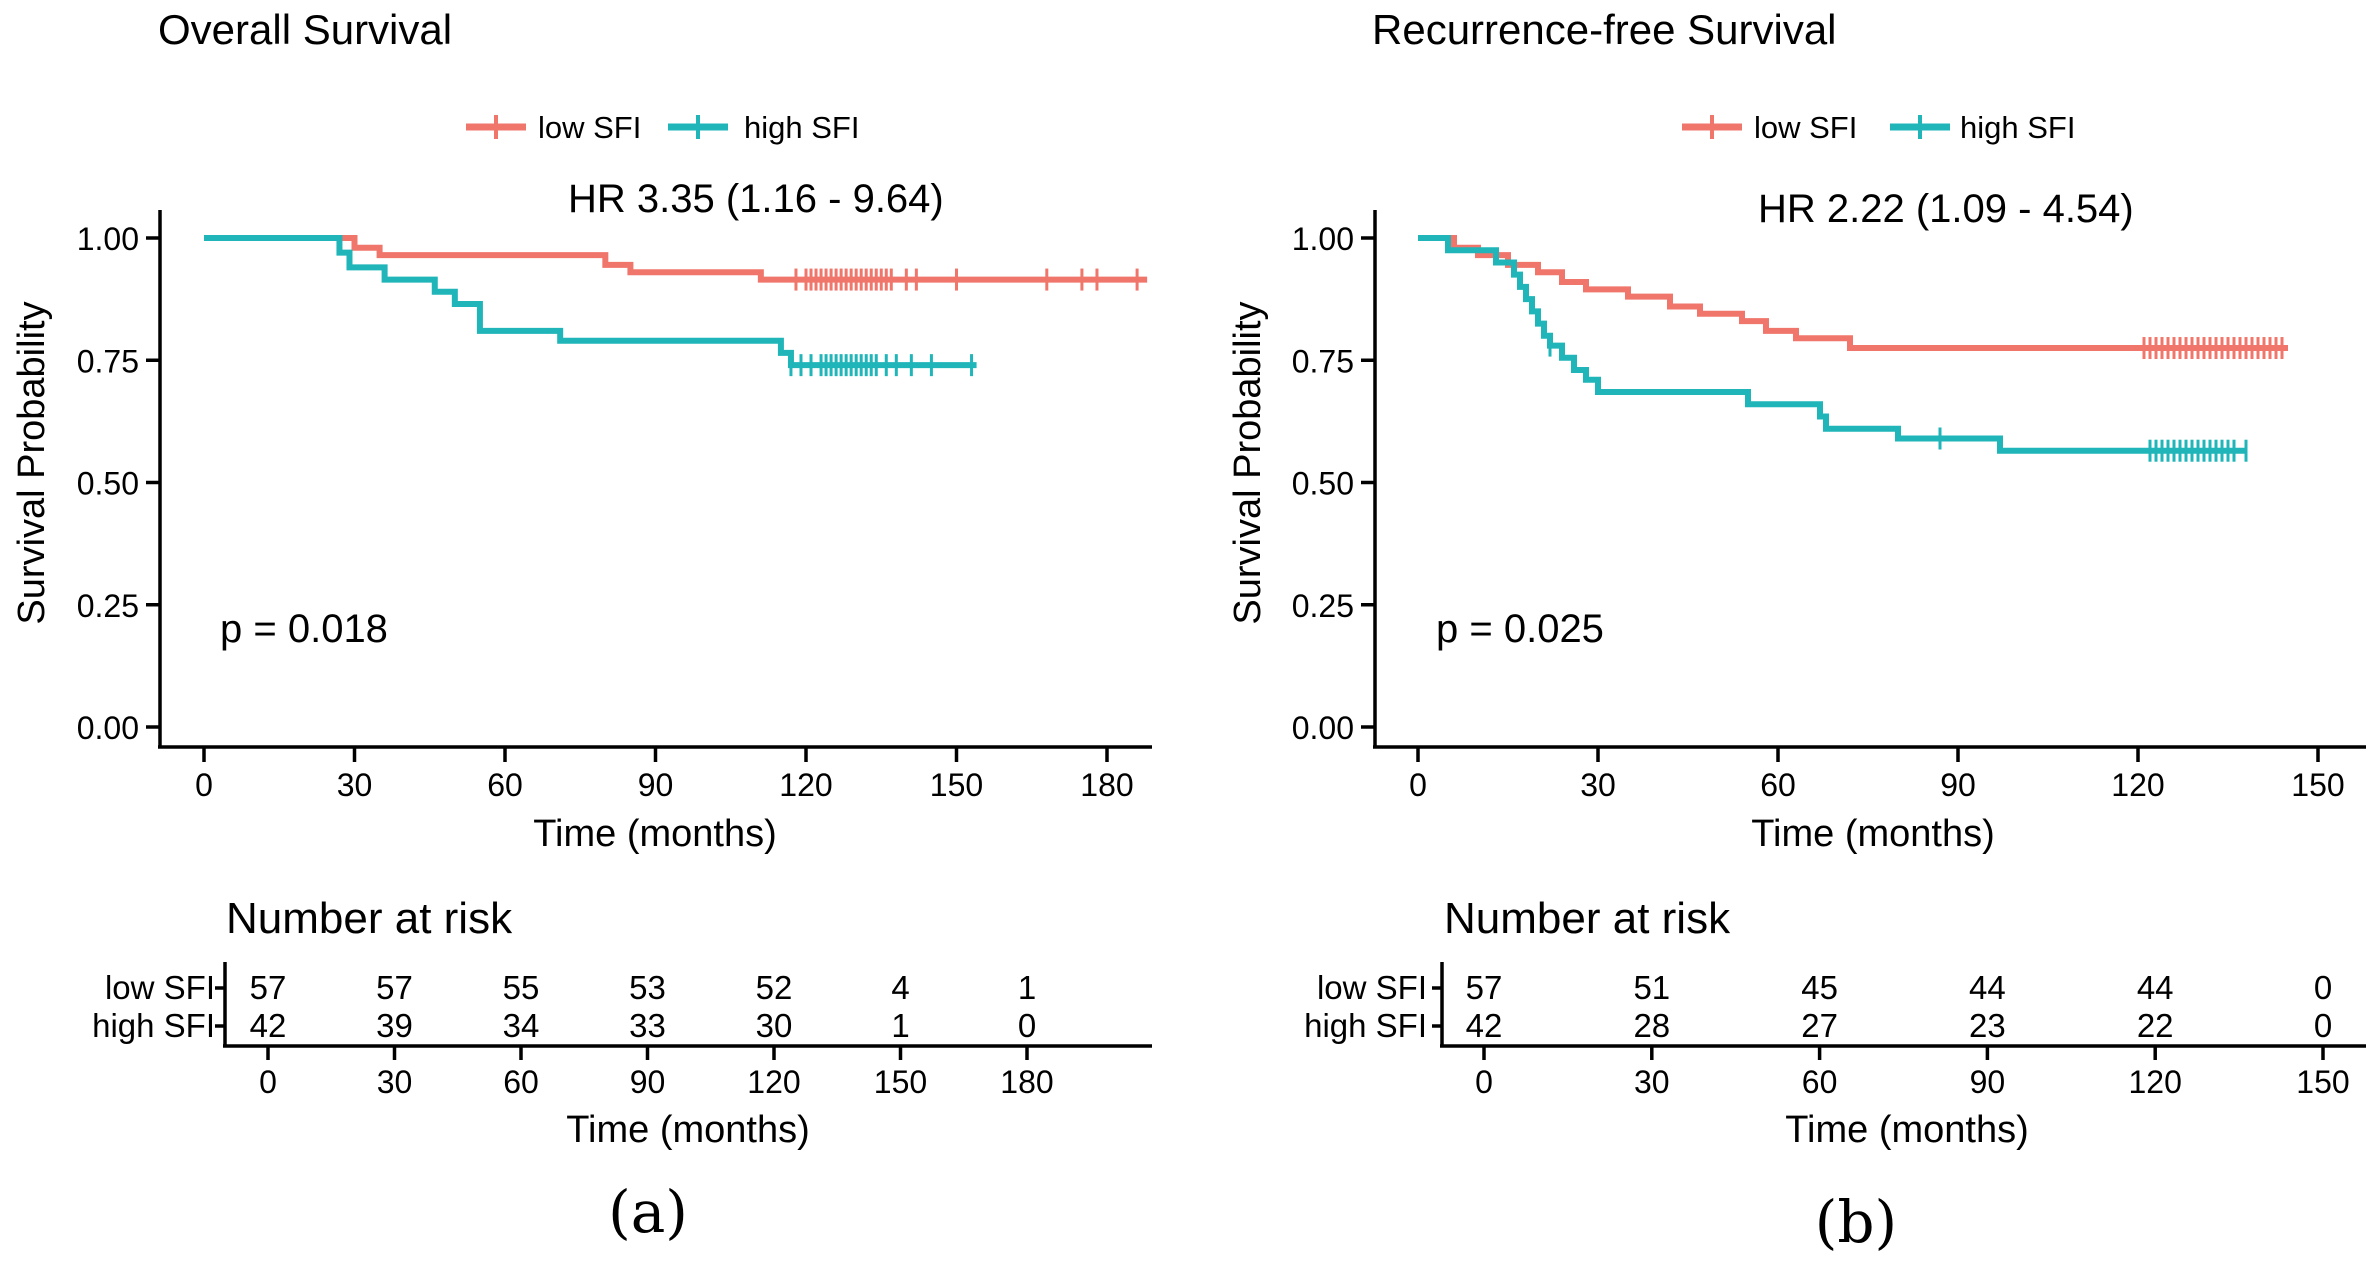  I want to click on risk-row-label-low: low SFI, so click(1372, 987).